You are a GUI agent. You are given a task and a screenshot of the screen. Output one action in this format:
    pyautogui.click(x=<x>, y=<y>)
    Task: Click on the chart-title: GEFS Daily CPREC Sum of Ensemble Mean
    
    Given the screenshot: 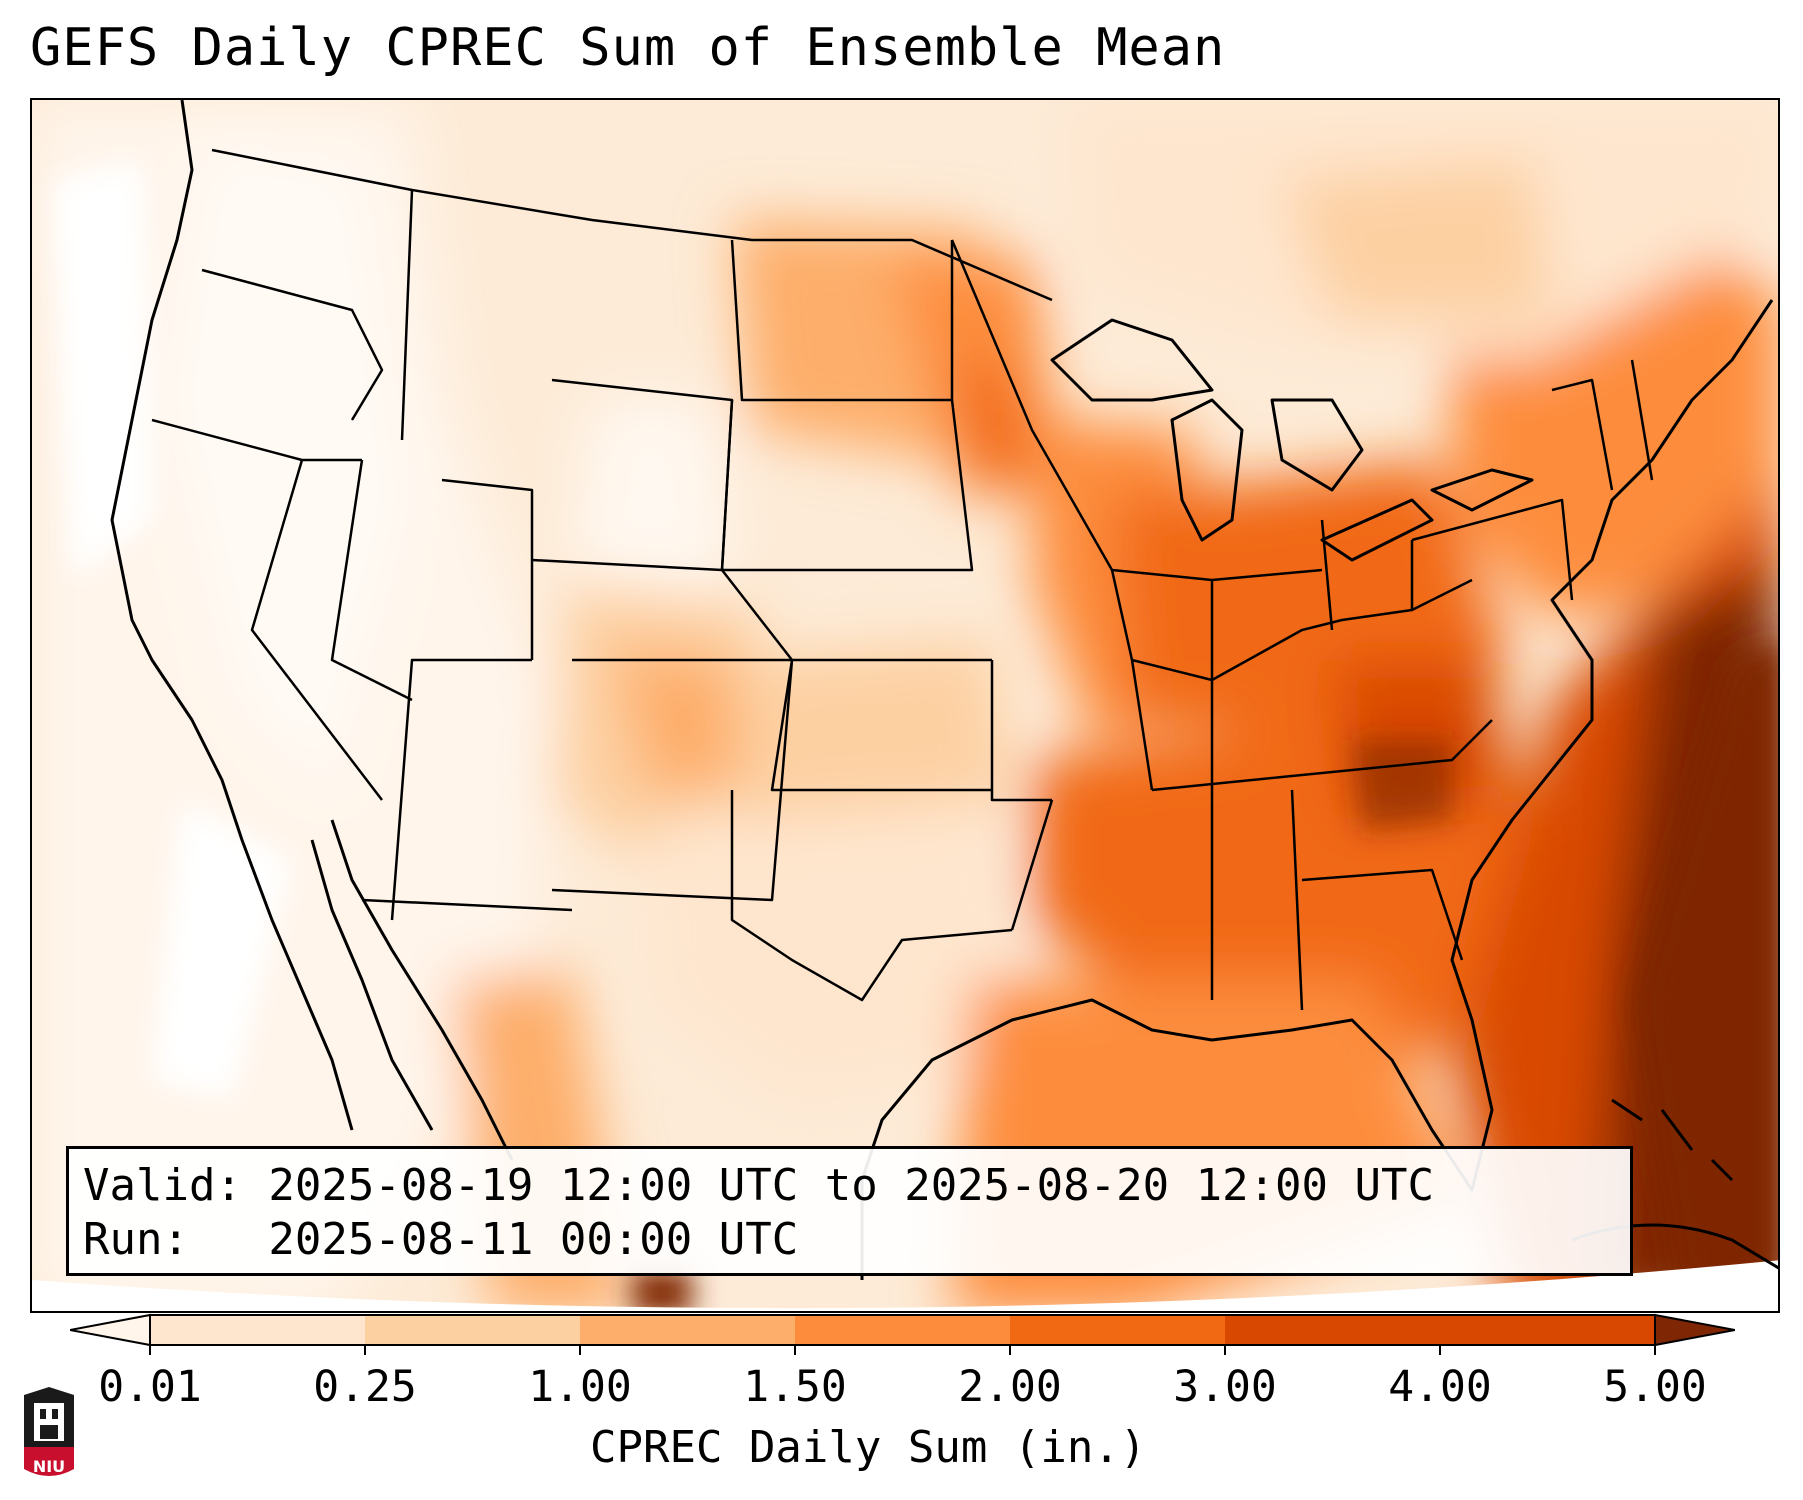 What is the action you would take?
    pyautogui.click(x=628, y=48)
    